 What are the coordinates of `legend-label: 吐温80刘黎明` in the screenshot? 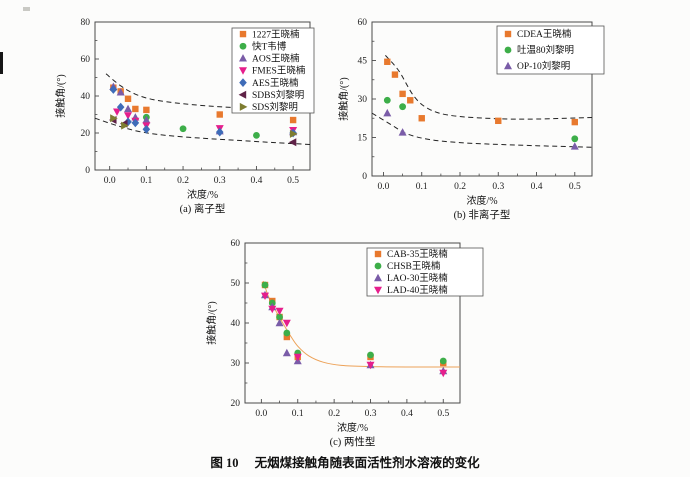 It's located at (545, 50).